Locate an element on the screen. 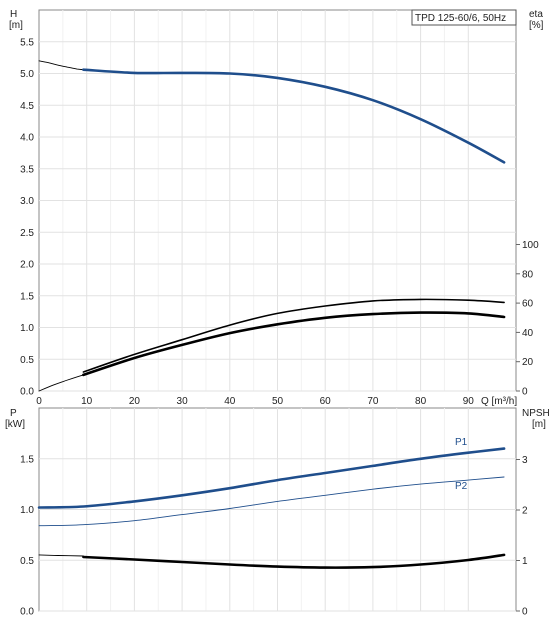 The image size is (555, 626). head-axis-label: H is located at coordinates (13, 14).